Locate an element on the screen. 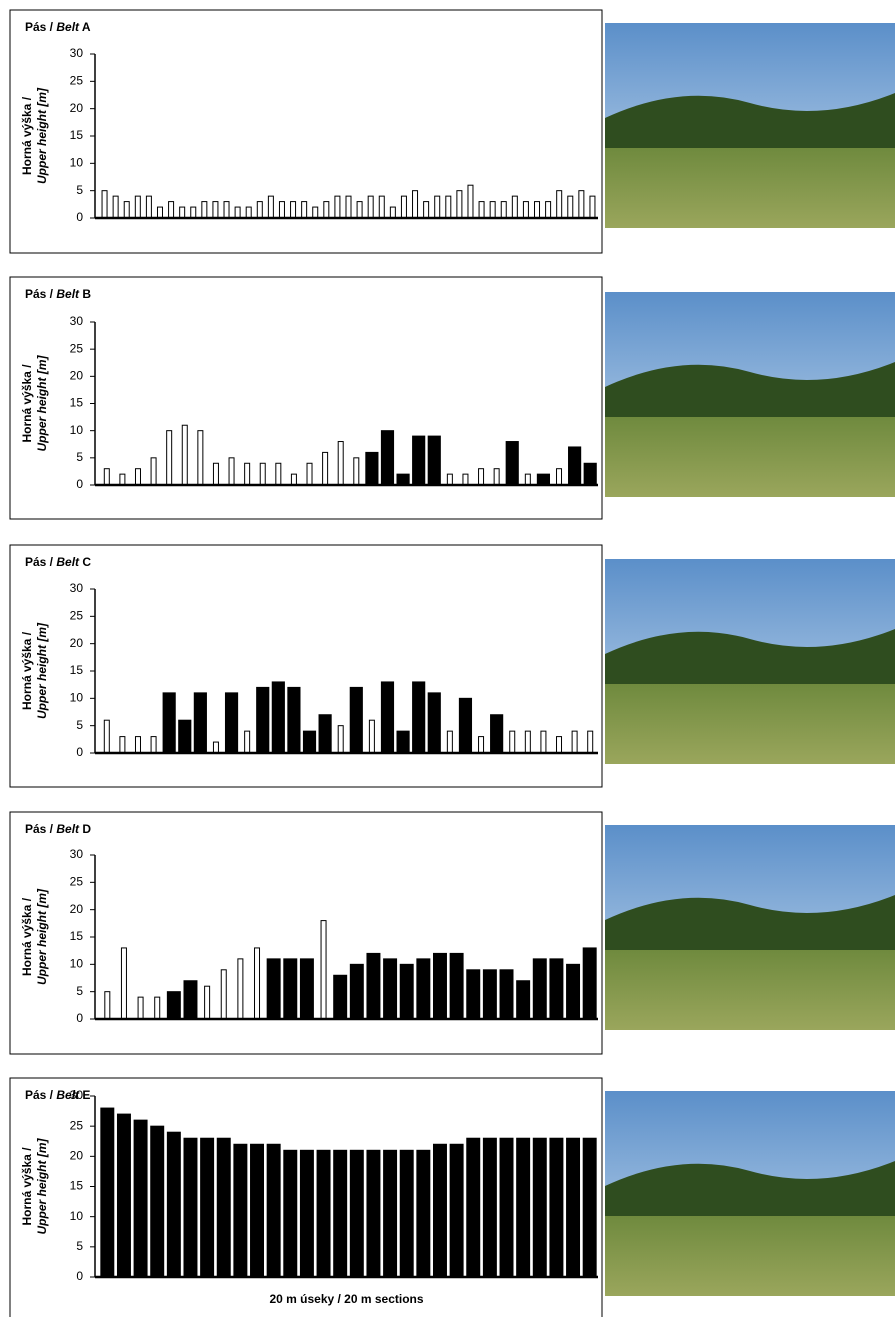  photo is located at coordinates (750, 927).